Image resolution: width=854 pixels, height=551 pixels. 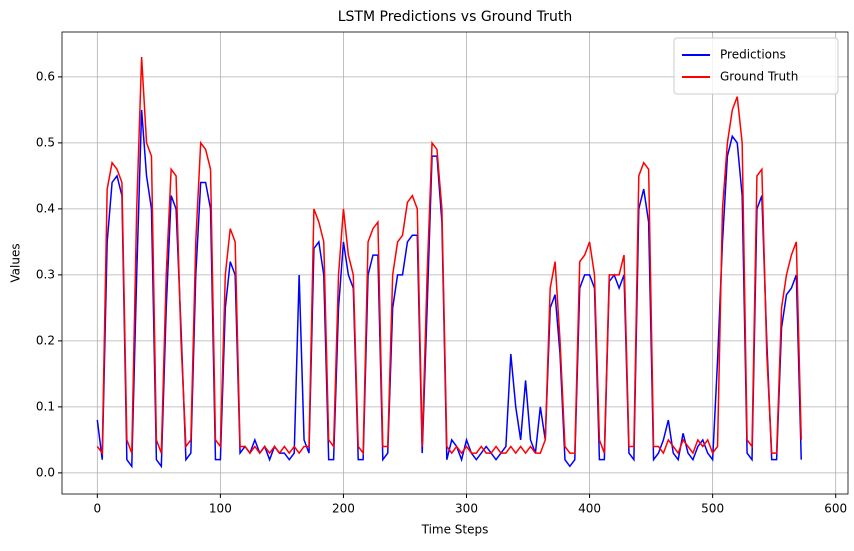 What do you see at coordinates (466, 509) in the screenshot?
I see `x-tick-label: 300` at bounding box center [466, 509].